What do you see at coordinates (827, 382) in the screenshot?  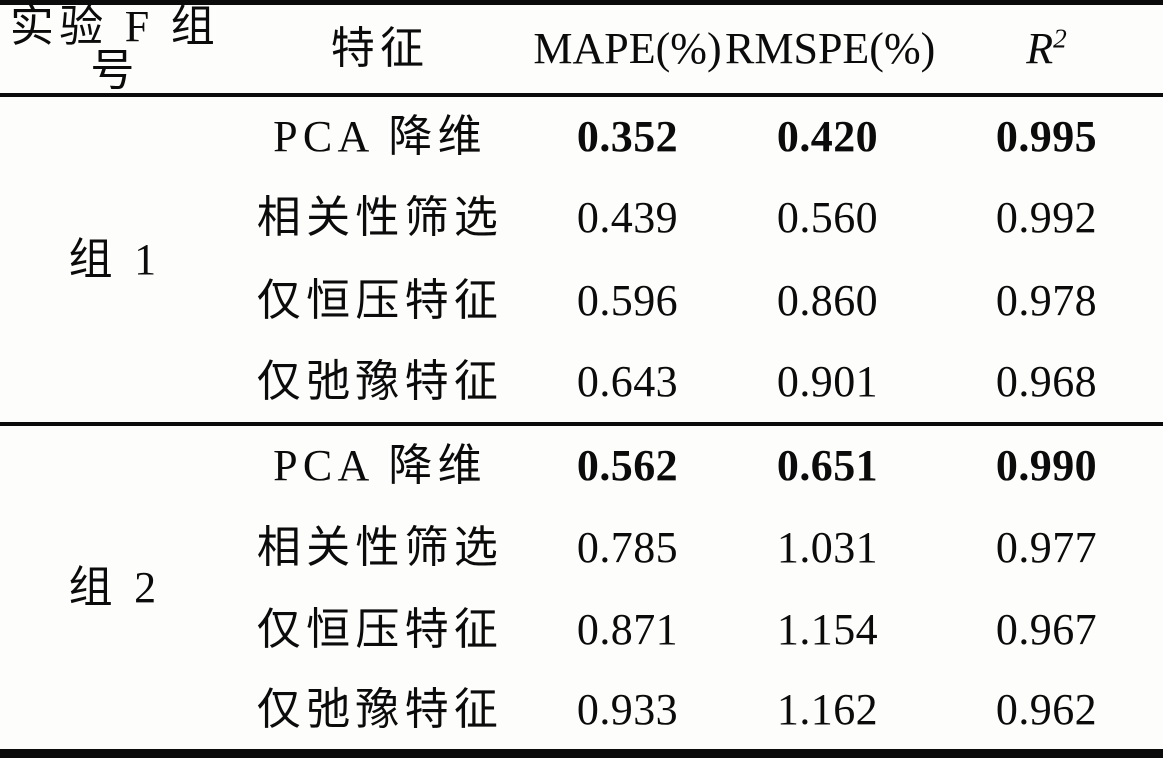 I see `rmspe-cell: 0.901` at bounding box center [827, 382].